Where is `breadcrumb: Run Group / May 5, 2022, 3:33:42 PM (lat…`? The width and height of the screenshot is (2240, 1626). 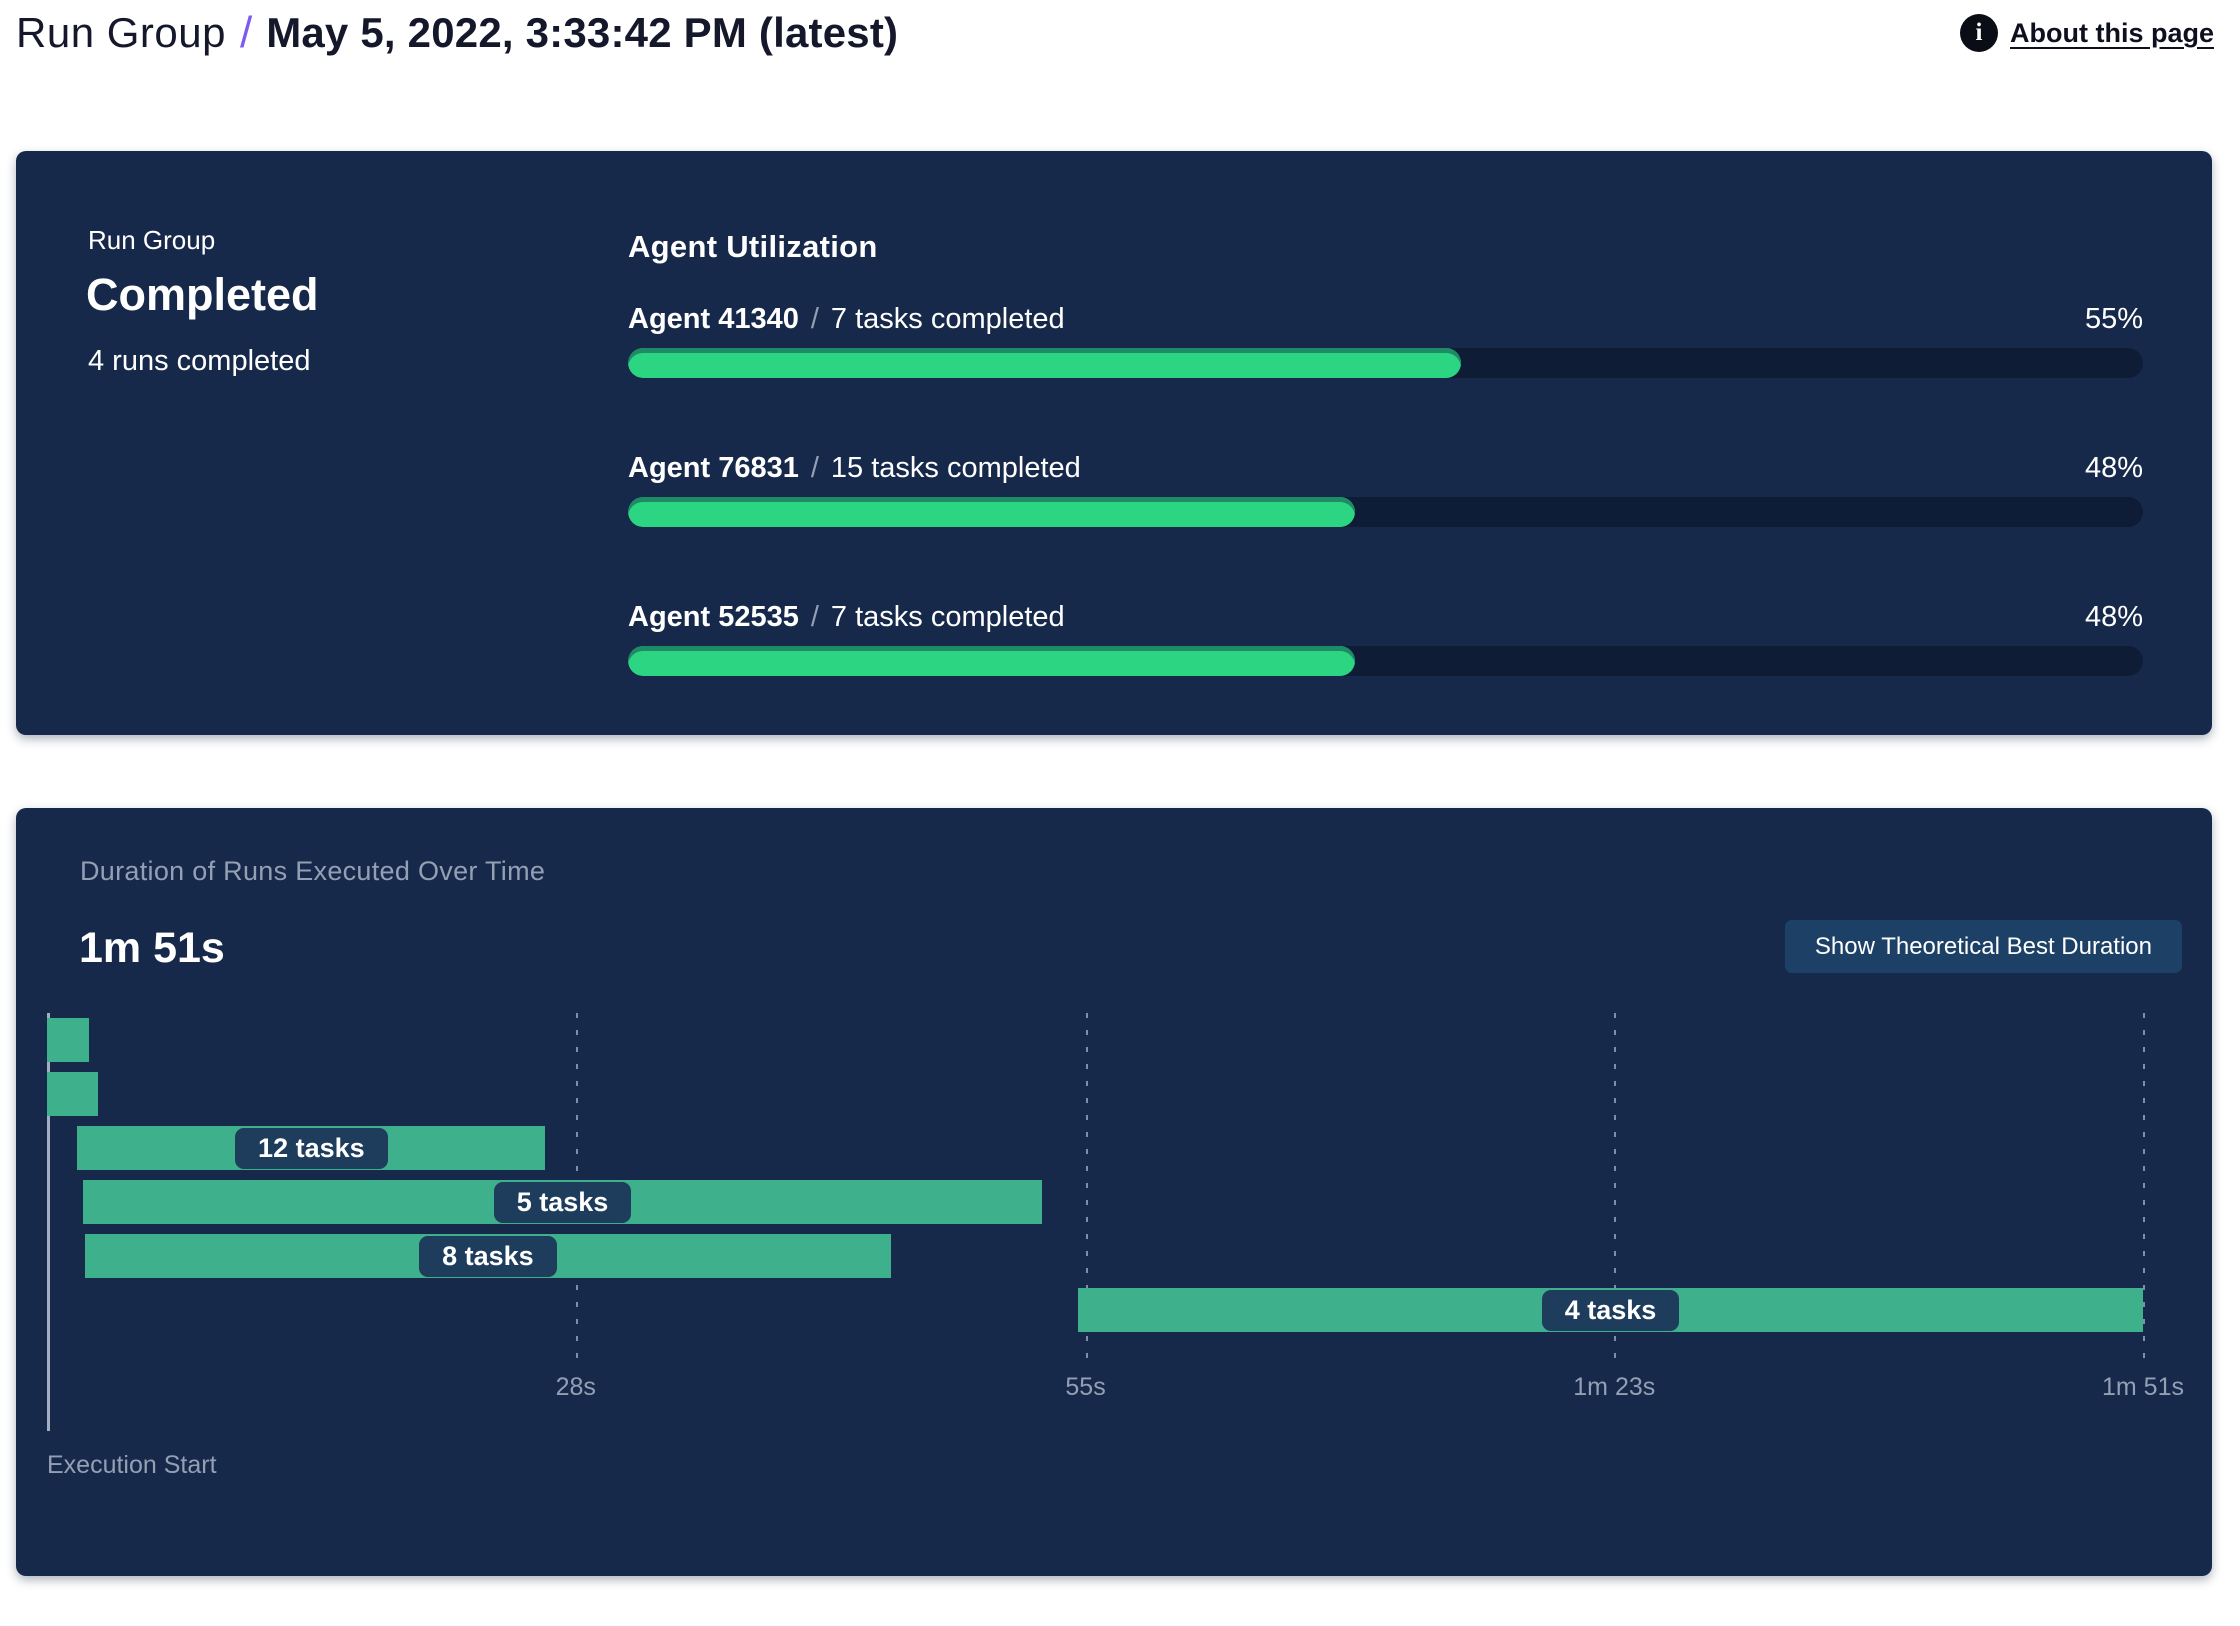 breadcrumb: Run Group / May 5, 2022, 3:33:42 PM (lat… is located at coordinates (457, 33).